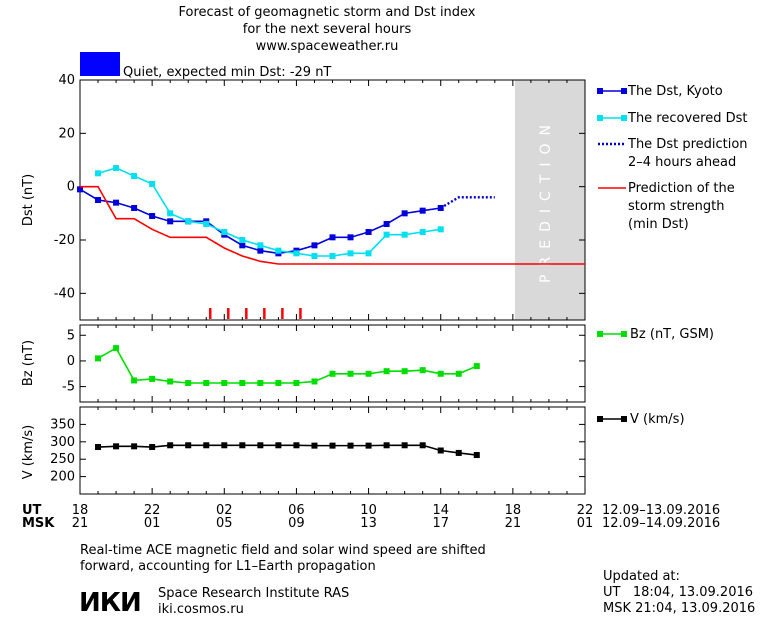 The image size is (760, 620). What do you see at coordinates (327, 46) in the screenshot?
I see `site-url: www.spaceweather.ru` at bounding box center [327, 46].